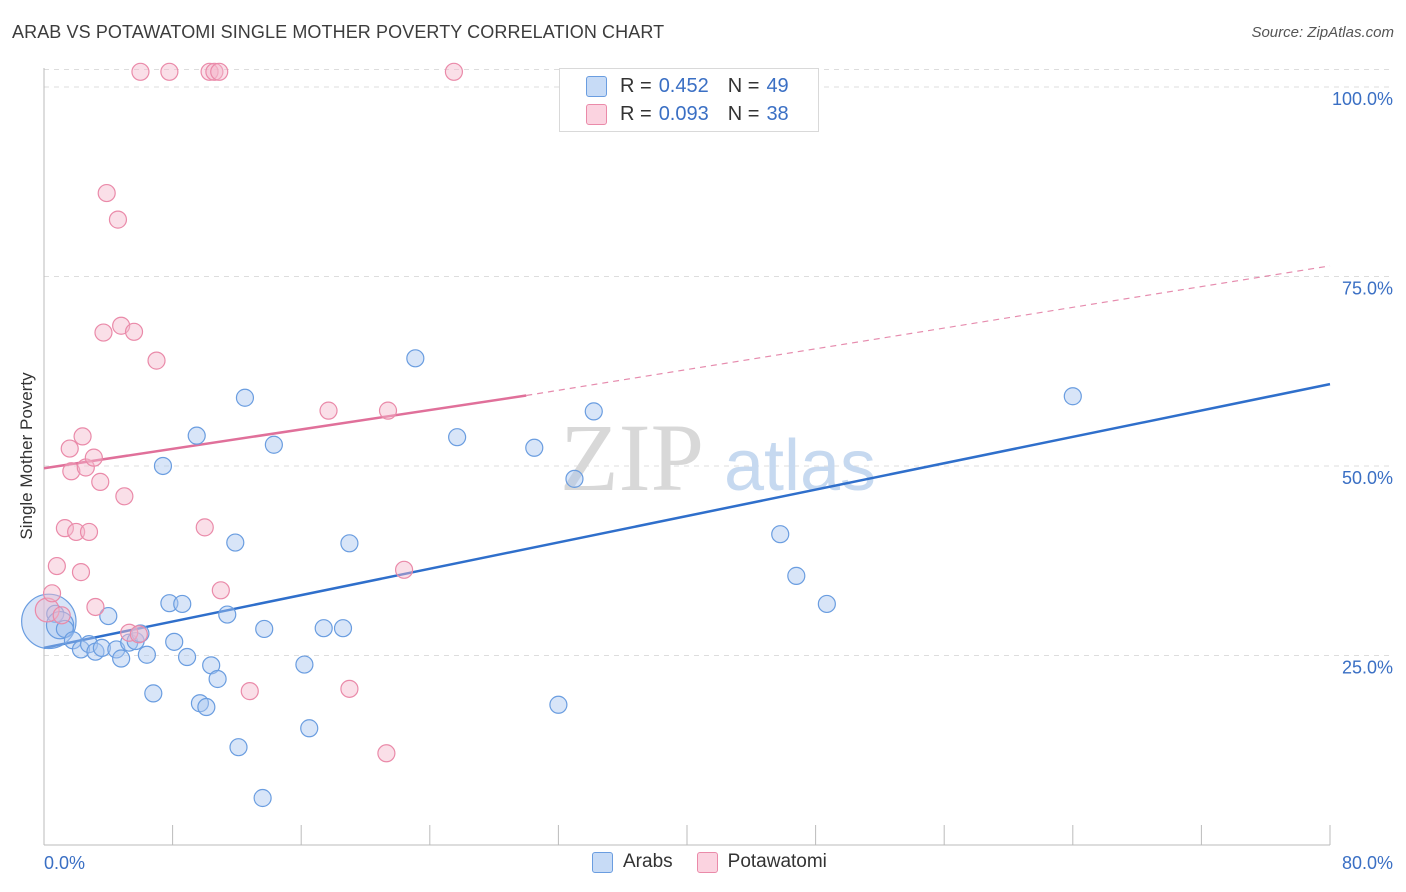 The width and height of the screenshot is (1406, 892). Describe the element at coordinates (777, 85) in the screenshot. I see `legend-n-value: 49` at that location.